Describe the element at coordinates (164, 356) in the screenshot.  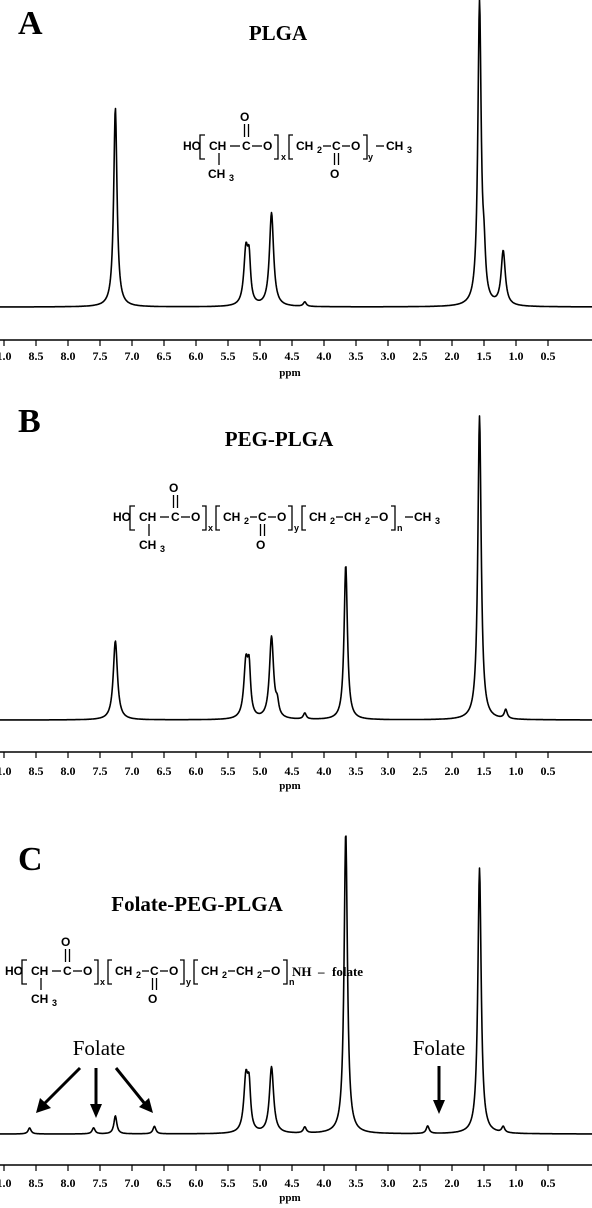
I see `x-tick-label-a-5: 6.5` at that location.